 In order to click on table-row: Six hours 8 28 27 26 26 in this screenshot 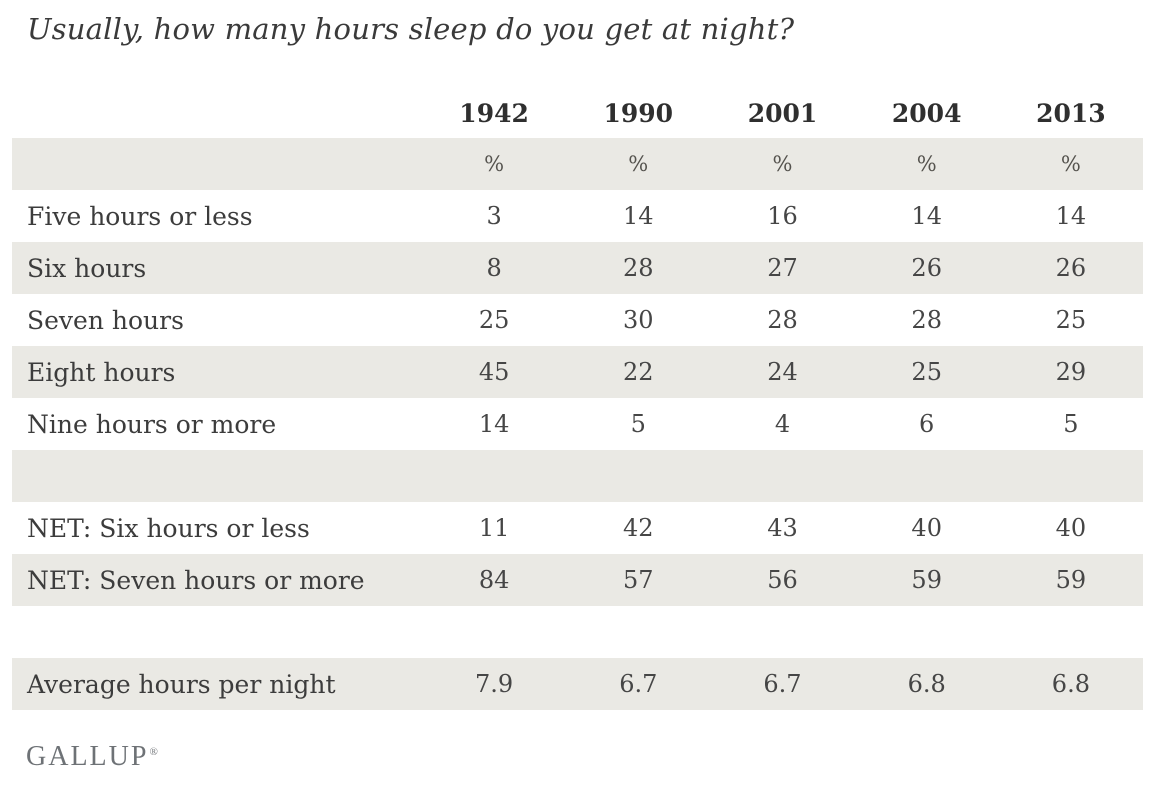, I will do `click(577, 268)`.